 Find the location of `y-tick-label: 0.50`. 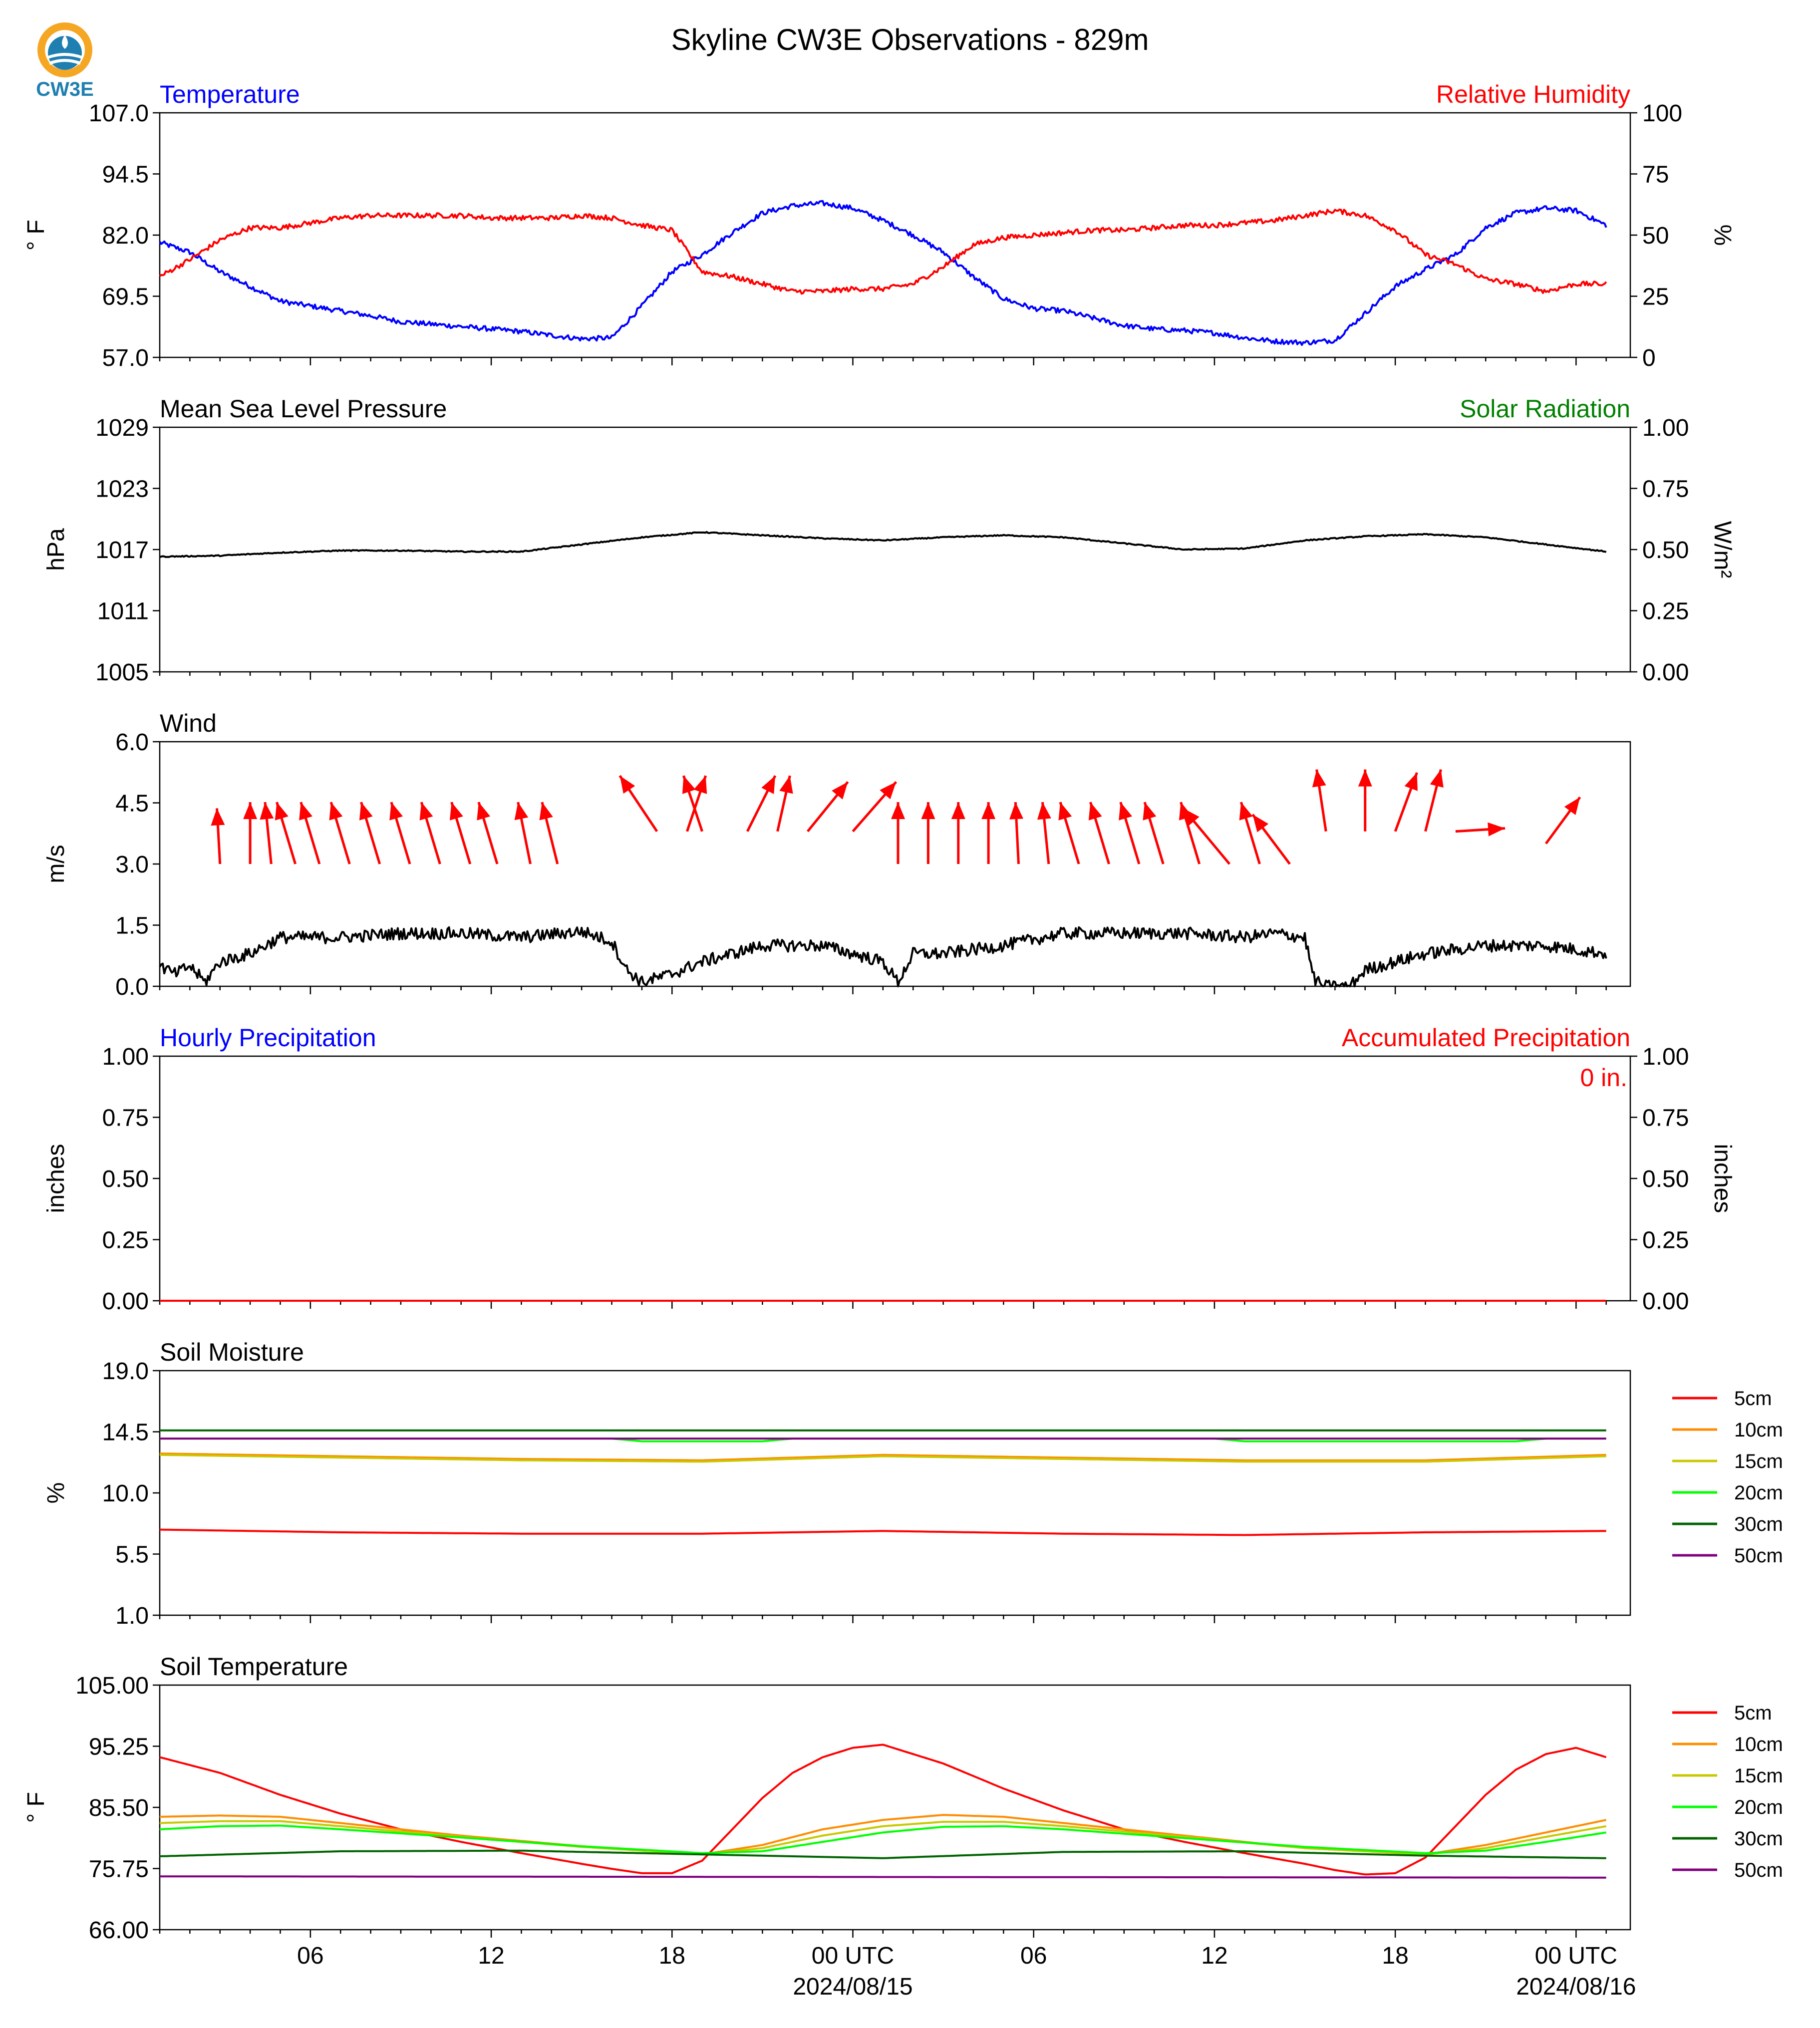

y-tick-label: 0.50 is located at coordinates (125, 1179).